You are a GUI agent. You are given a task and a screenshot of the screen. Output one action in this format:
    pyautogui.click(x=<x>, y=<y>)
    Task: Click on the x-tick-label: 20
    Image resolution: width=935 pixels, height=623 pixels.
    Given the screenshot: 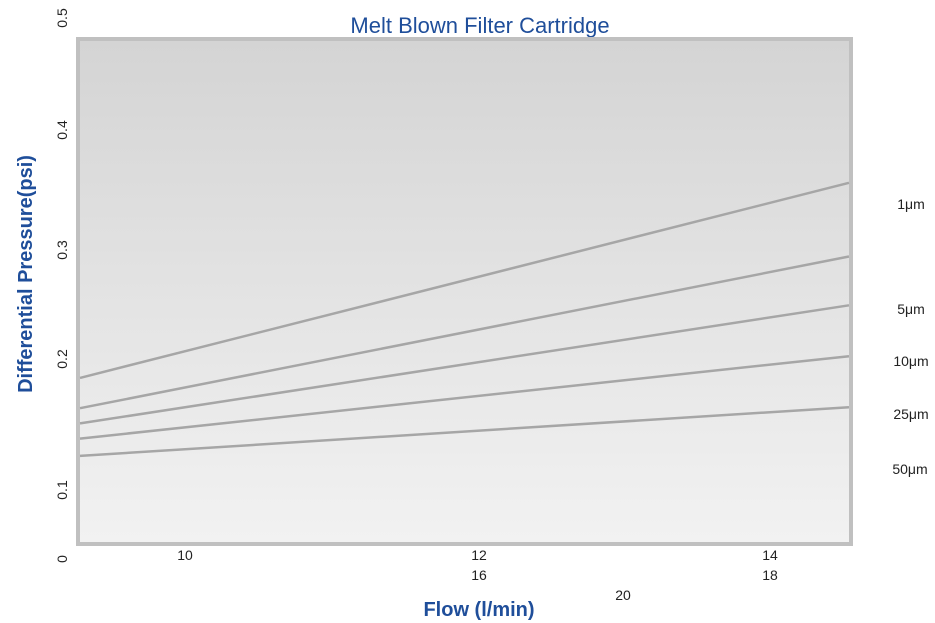 What is the action you would take?
    pyautogui.click(x=623, y=595)
    